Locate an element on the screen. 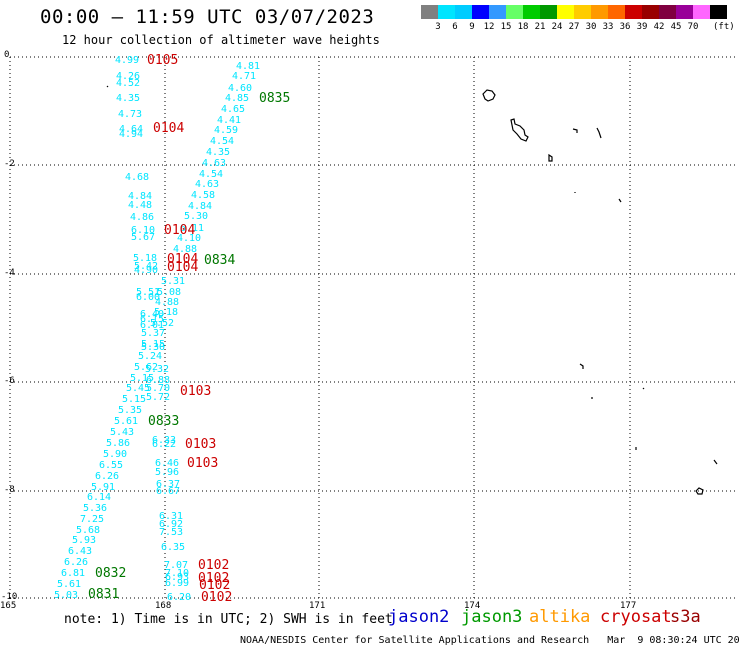 This screenshot has width=740, height=650. wave-height-label: 5.15 is located at coordinates (134, 399).